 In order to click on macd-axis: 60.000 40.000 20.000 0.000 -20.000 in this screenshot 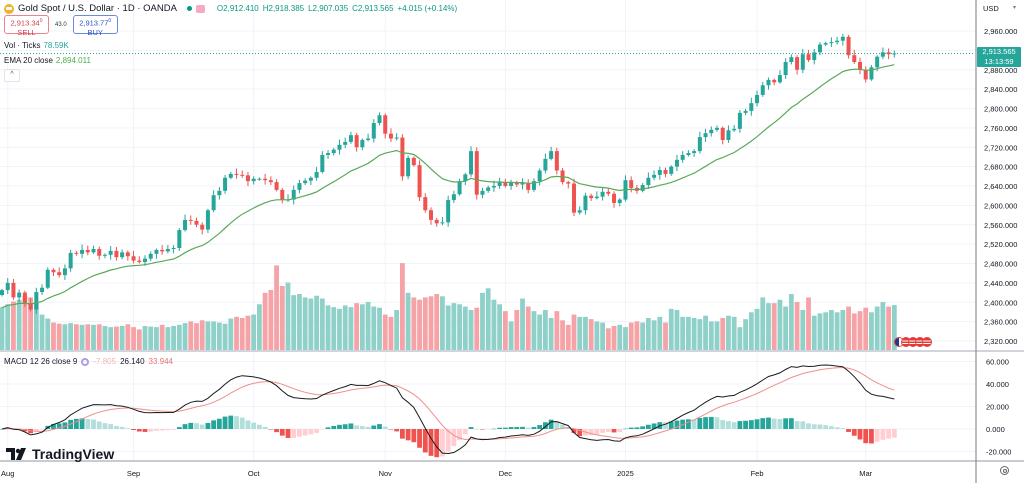, I will do `click(998, 407)`.